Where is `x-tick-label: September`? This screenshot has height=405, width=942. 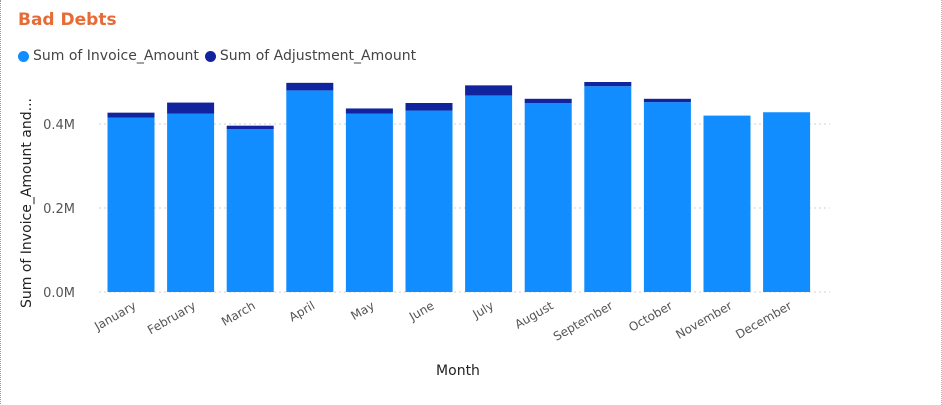
x-tick-label: September is located at coordinates (583, 320).